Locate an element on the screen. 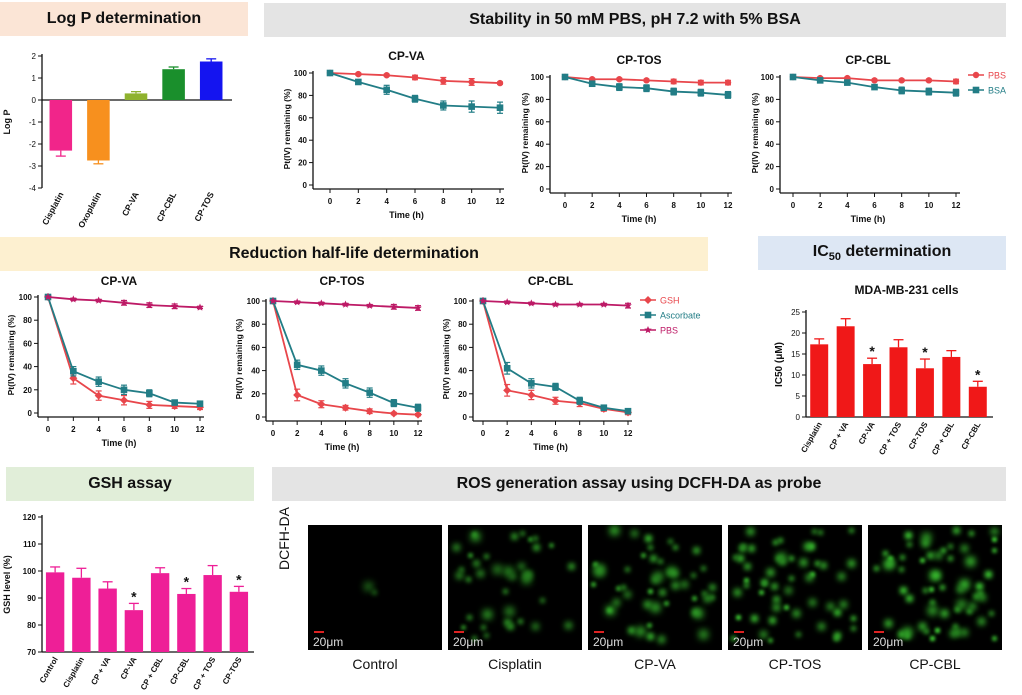 Image resolution: width=1022 pixels, height=695 pixels. y-tick-label: 1 is located at coordinates (34, 78).